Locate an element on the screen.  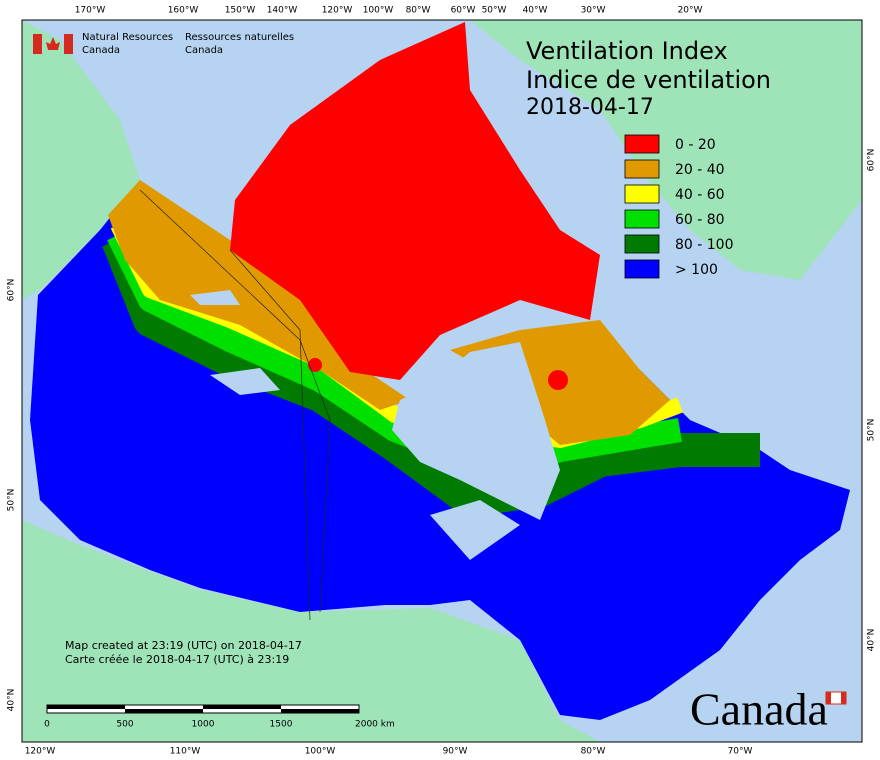
longitude-label: 20°W is located at coordinates (690, 11).